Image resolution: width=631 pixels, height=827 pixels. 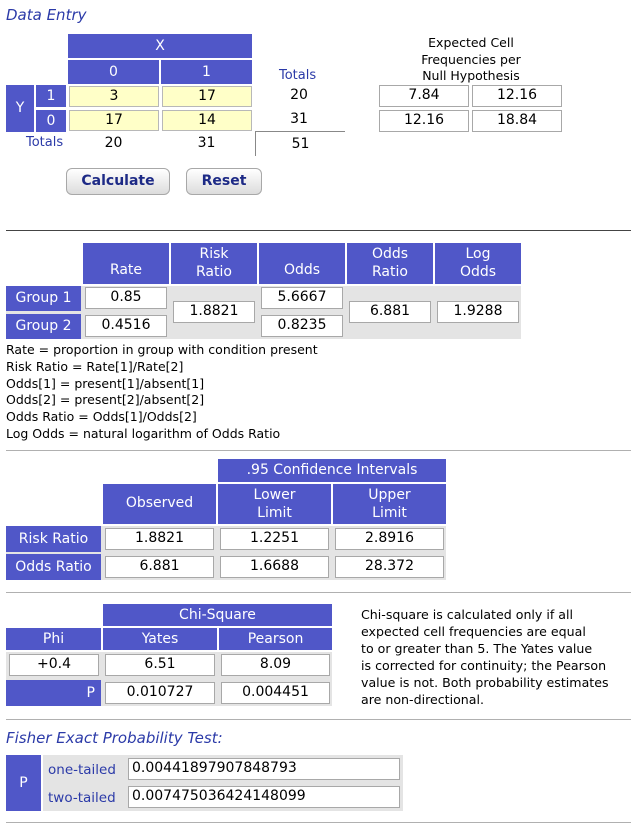 I want to click on chi-col-pearson: Pearson, so click(x=275, y=639).